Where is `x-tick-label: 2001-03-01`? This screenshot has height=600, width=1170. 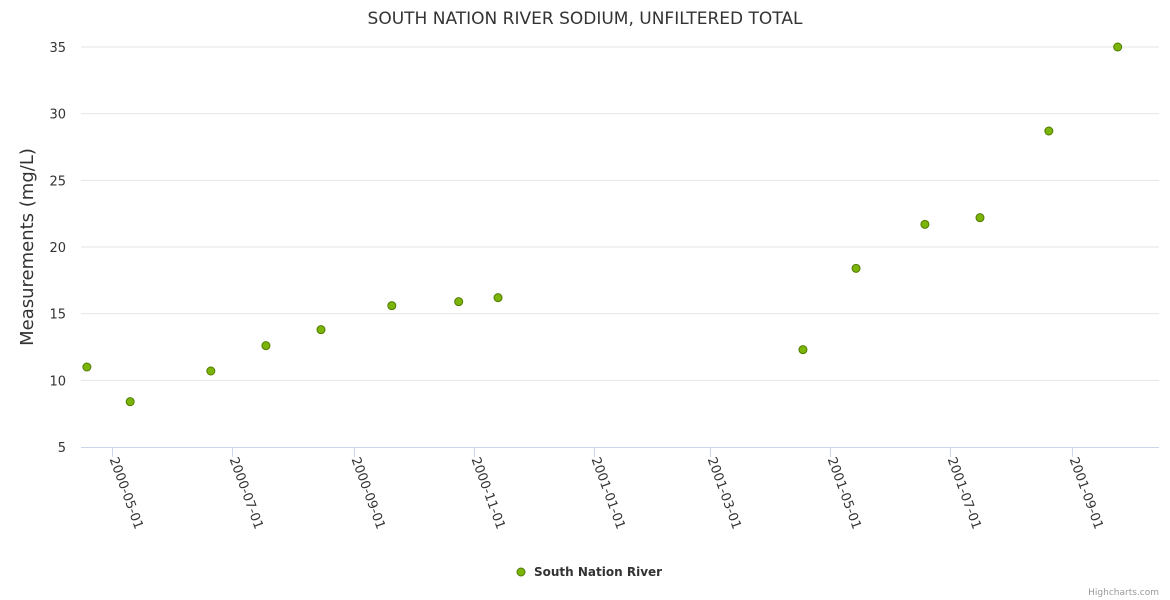
x-tick-label: 2001-03-01 is located at coordinates (724, 493).